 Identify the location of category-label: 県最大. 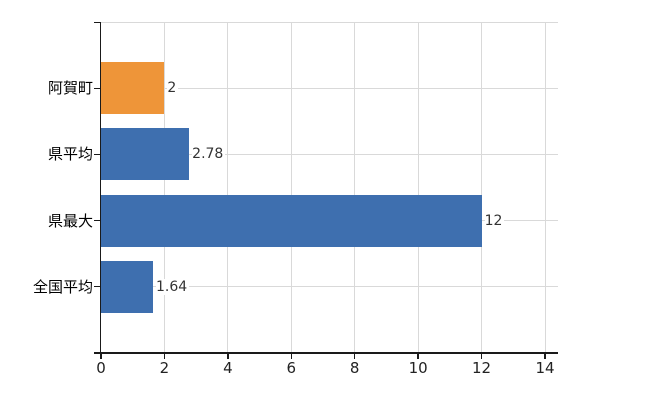
(70, 220).